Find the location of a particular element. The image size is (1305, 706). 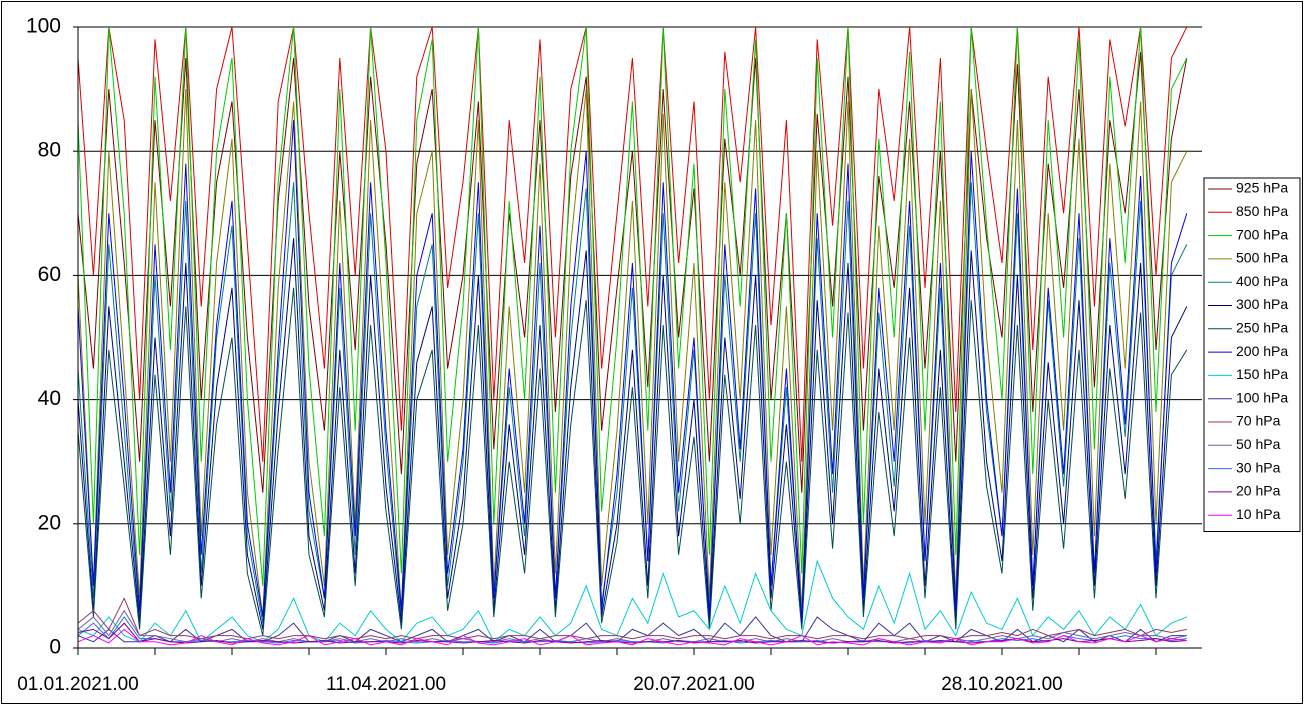

x-tick-label: 20.07.2021.00 is located at coordinates (694, 684).